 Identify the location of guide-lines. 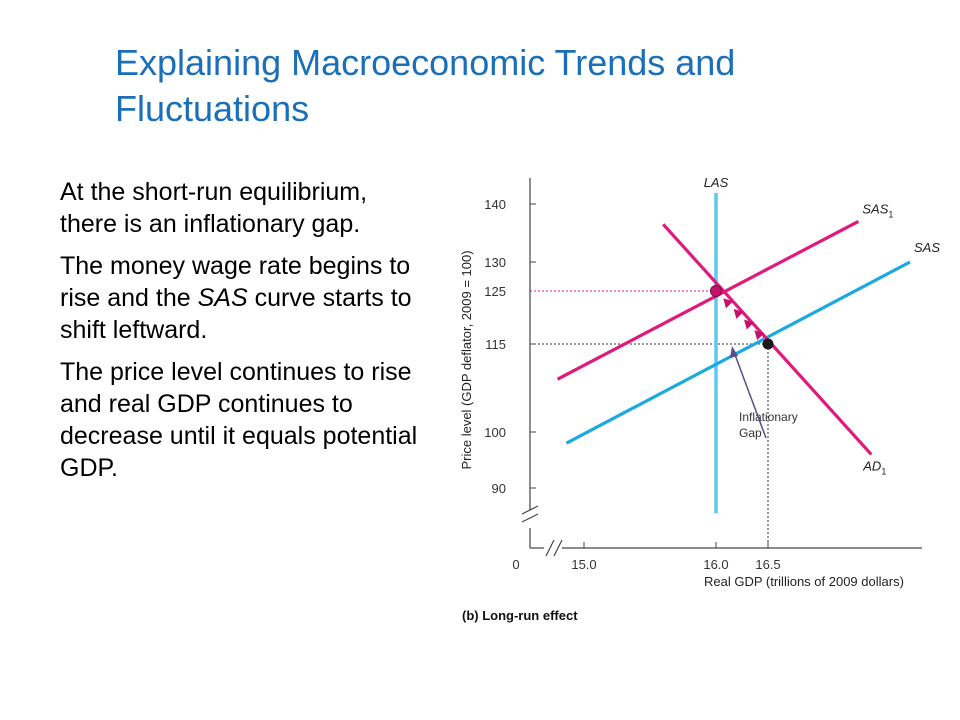
(649, 419).